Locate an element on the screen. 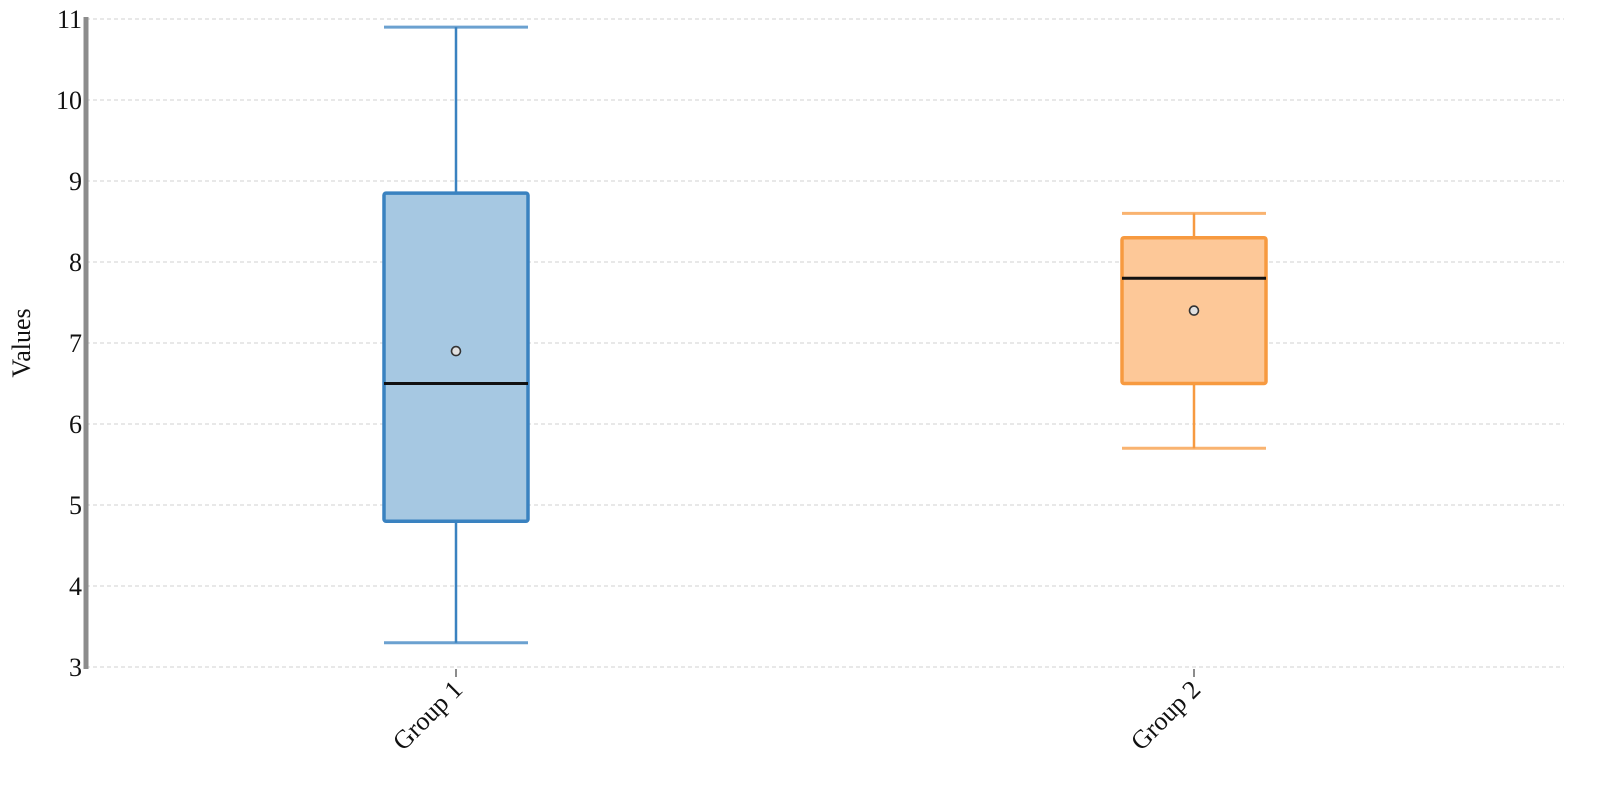 This screenshot has height=793, width=1604. y-axis-title: Values is located at coordinates (21, 342).